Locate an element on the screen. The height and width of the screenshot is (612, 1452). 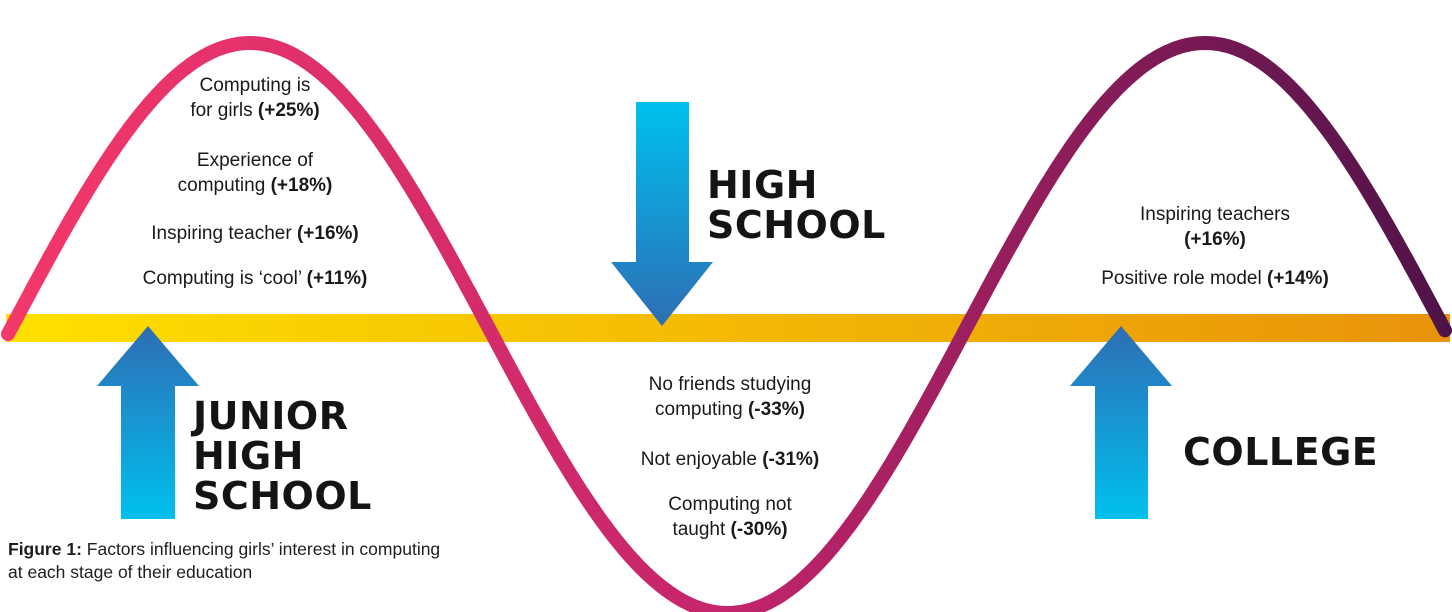
factor-text: Inspiring teacher is located at coordinates (224, 233).